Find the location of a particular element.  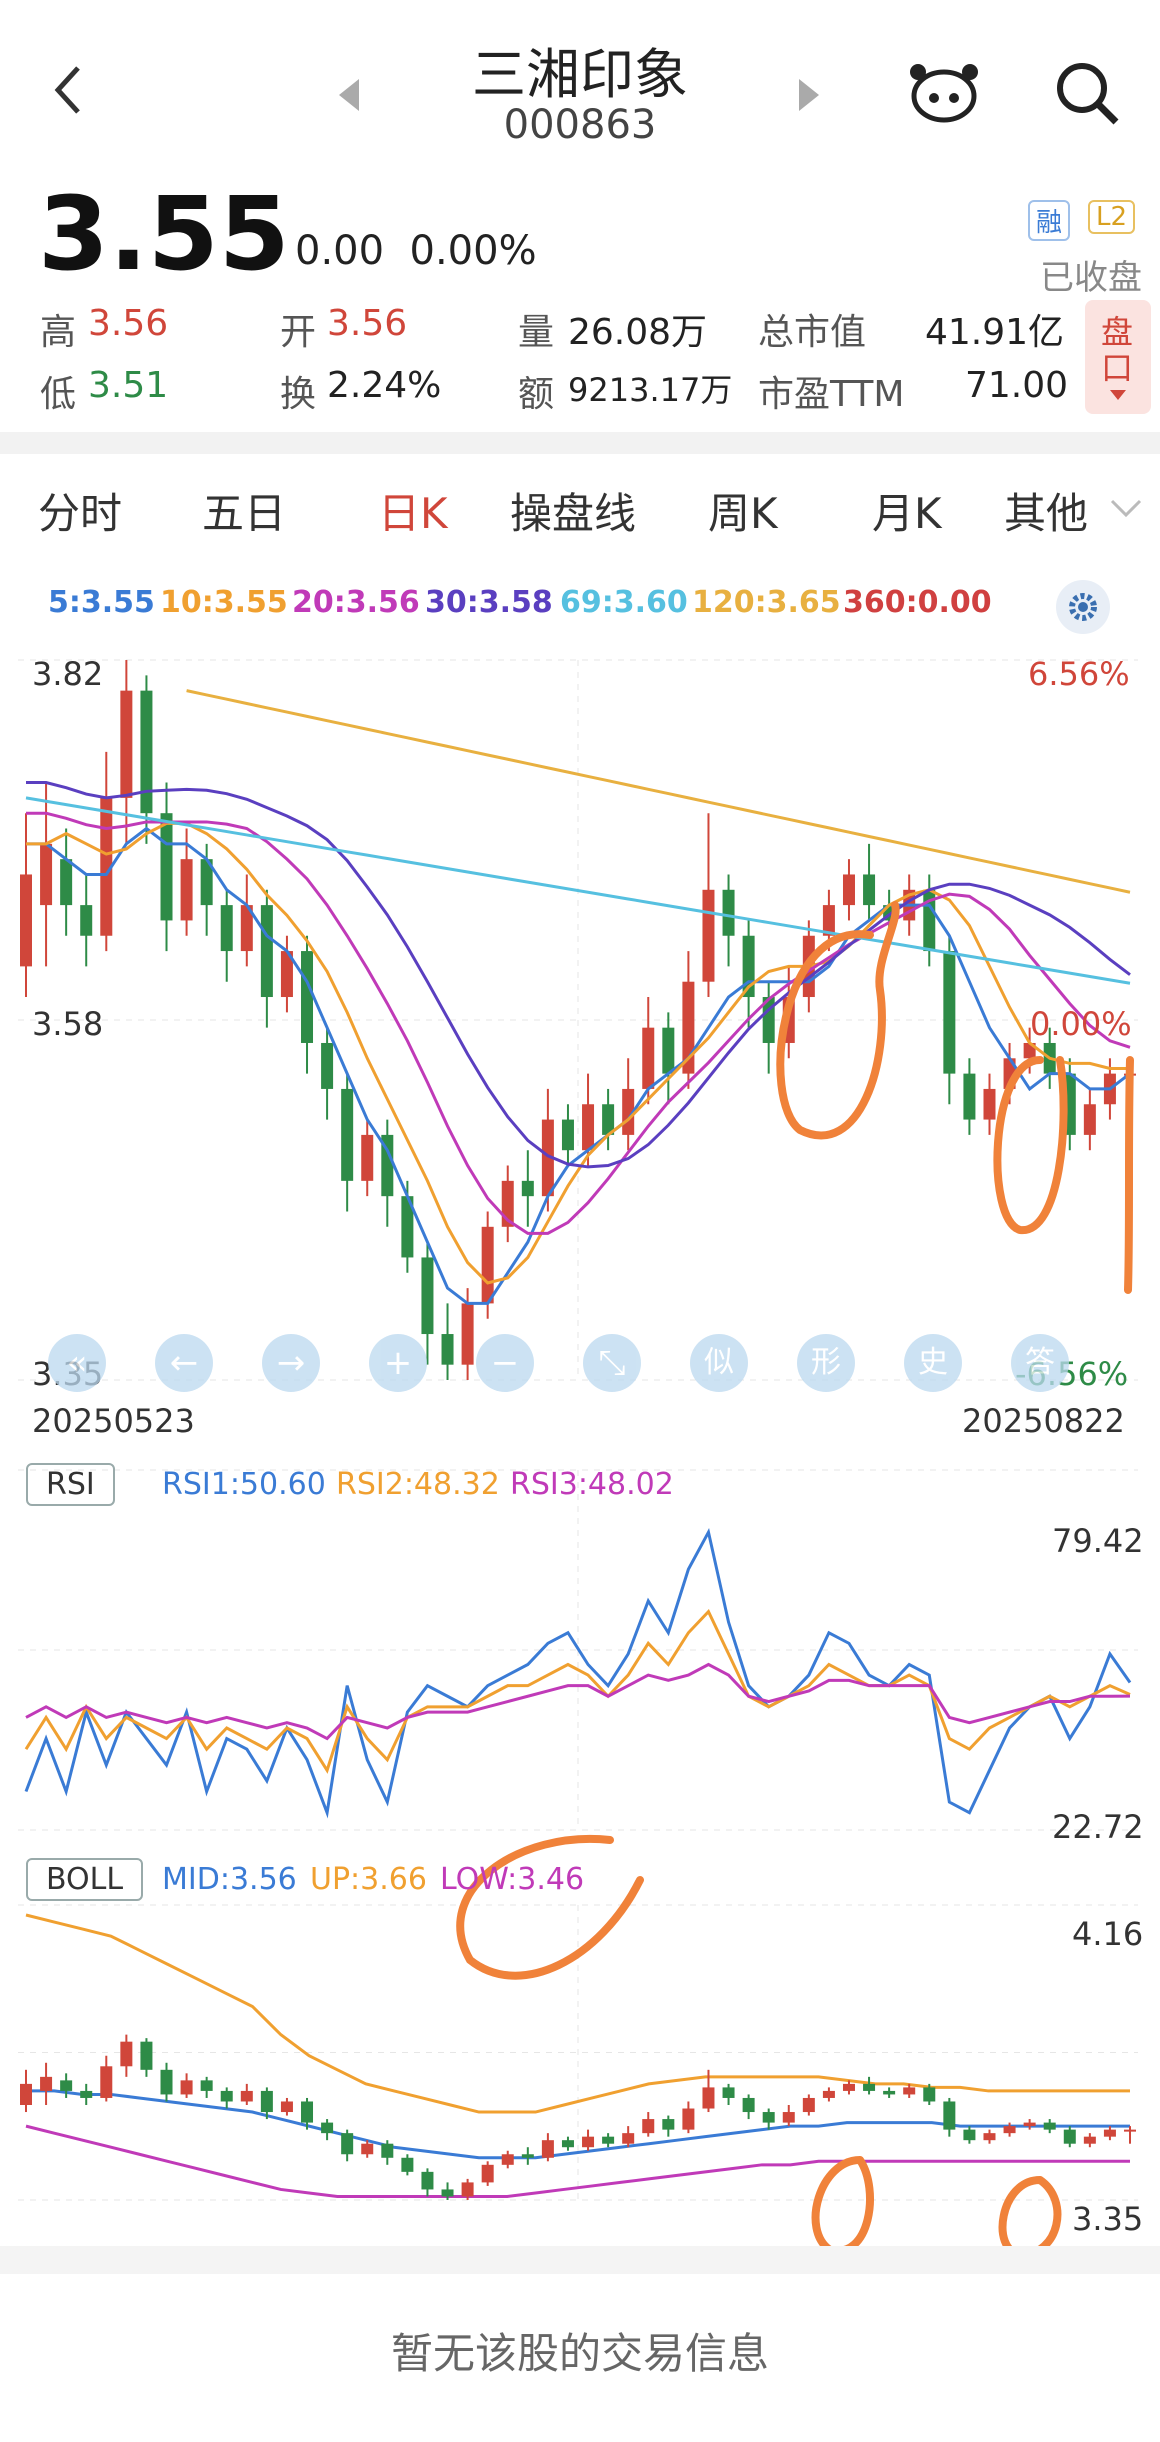

tab-five-day: 五日 is located at coordinates (244, 513).